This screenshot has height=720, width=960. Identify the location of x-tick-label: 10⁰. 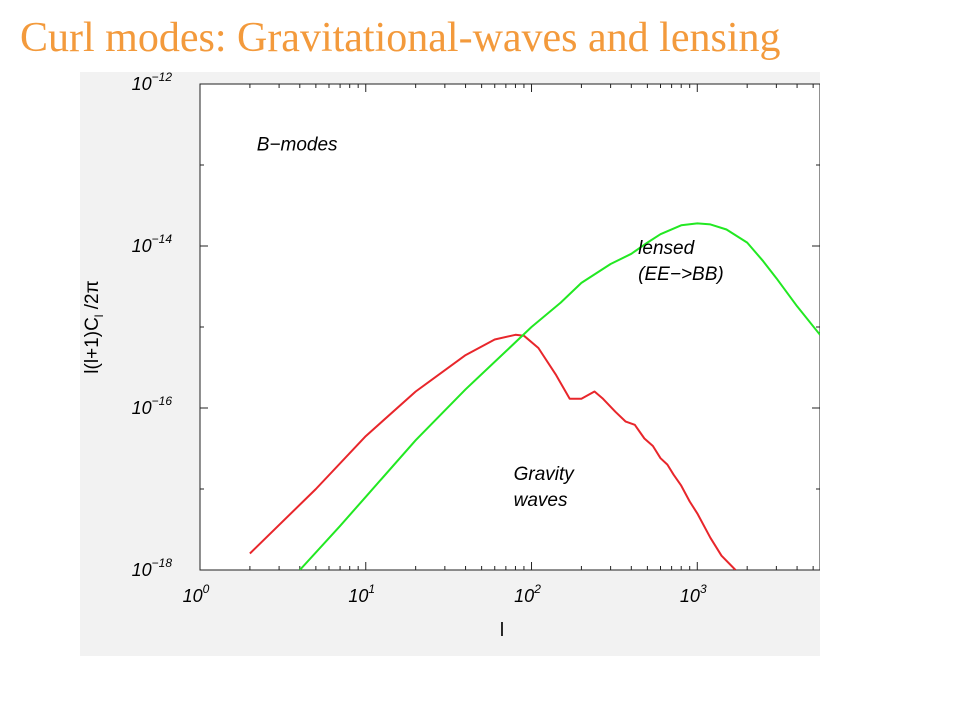
(196, 594).